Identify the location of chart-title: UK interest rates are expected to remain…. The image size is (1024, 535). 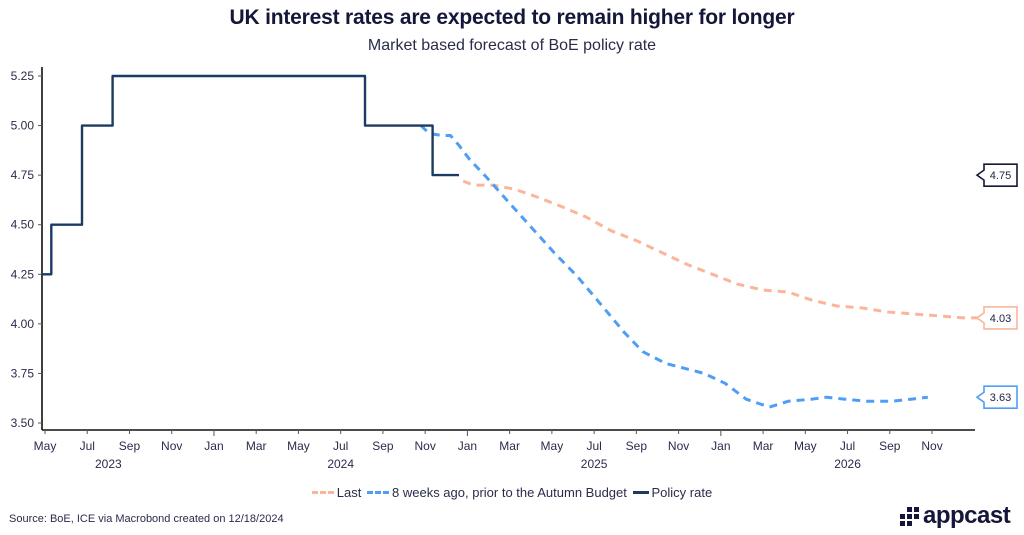
(512, 17).